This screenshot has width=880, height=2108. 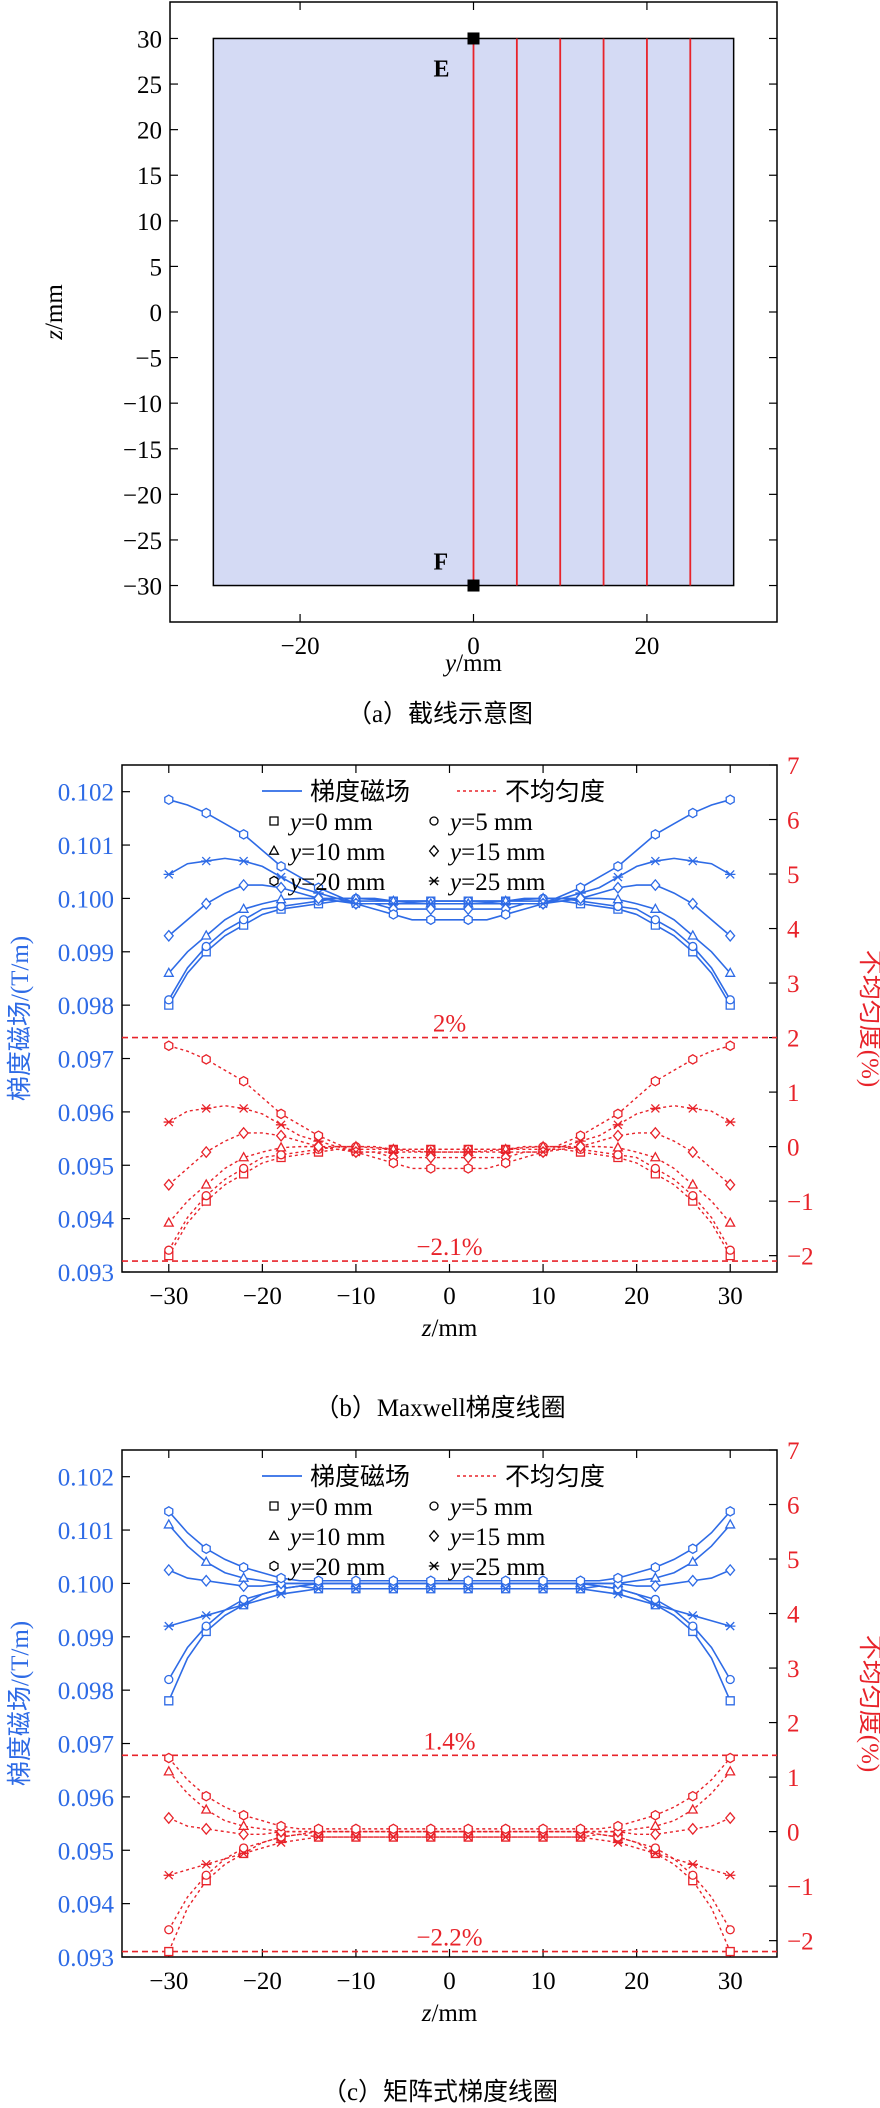 What do you see at coordinates (449, 1741) in the screenshot?
I see `reference-line-label: 1.4%` at bounding box center [449, 1741].